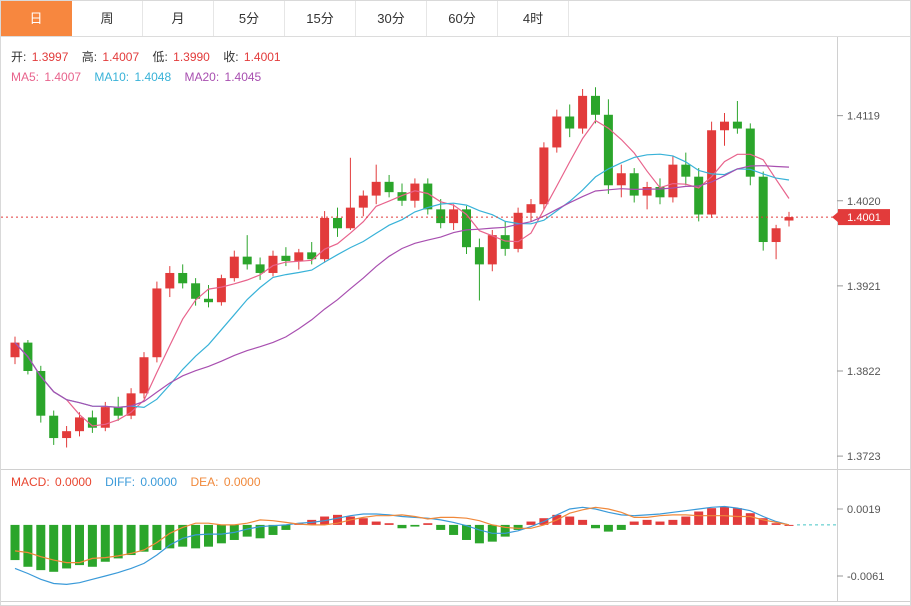 The width and height of the screenshot is (911, 606). What do you see at coordinates (391, 18) in the screenshot?
I see `tab-30min: 30分` at bounding box center [391, 18].